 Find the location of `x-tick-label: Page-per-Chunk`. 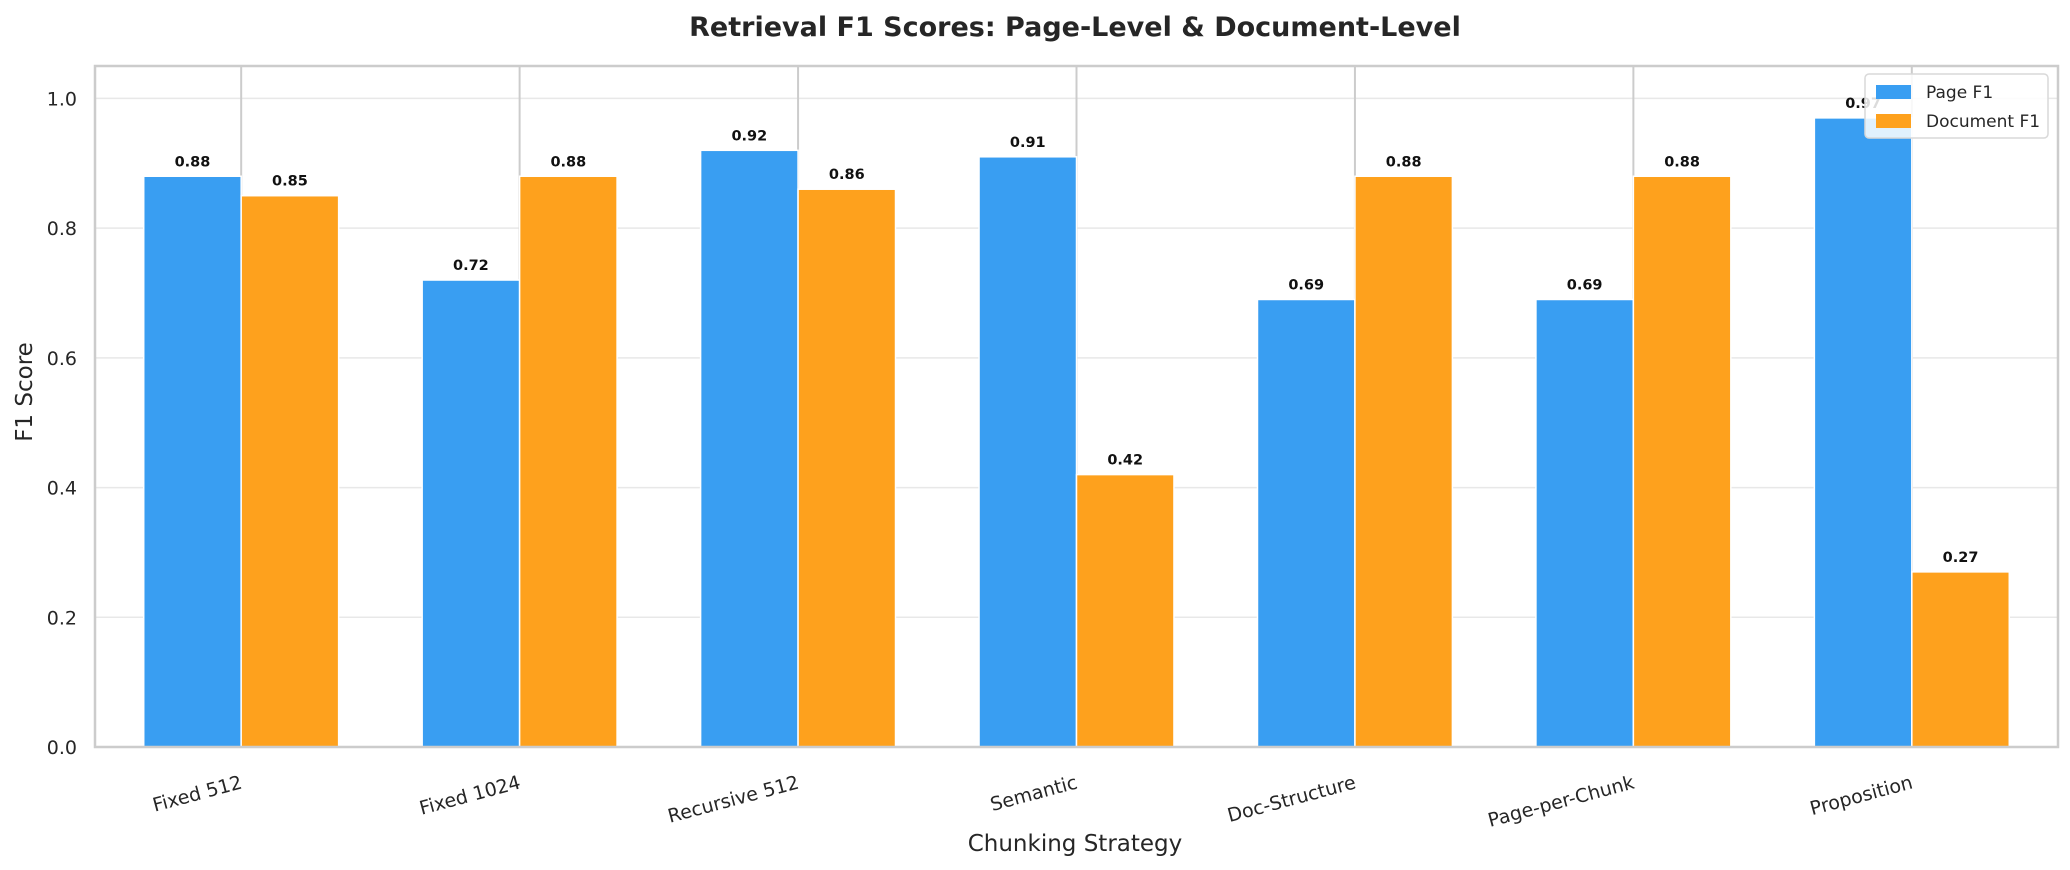

x-tick-label: Page-per-Chunk is located at coordinates (1561, 802).